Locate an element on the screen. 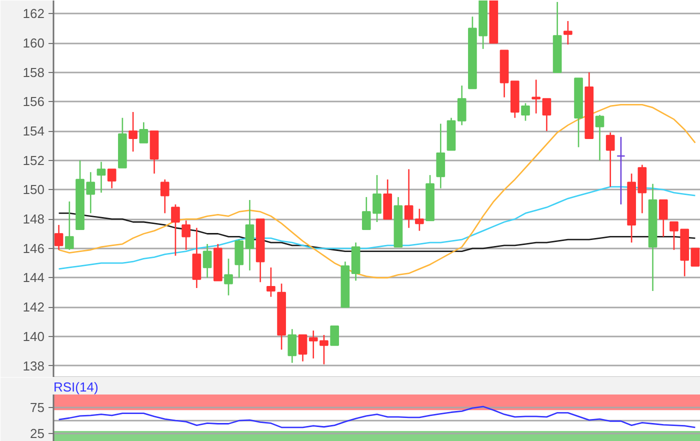 The height and width of the screenshot is (441, 700). y-tick-label: 158 is located at coordinates (33, 72).